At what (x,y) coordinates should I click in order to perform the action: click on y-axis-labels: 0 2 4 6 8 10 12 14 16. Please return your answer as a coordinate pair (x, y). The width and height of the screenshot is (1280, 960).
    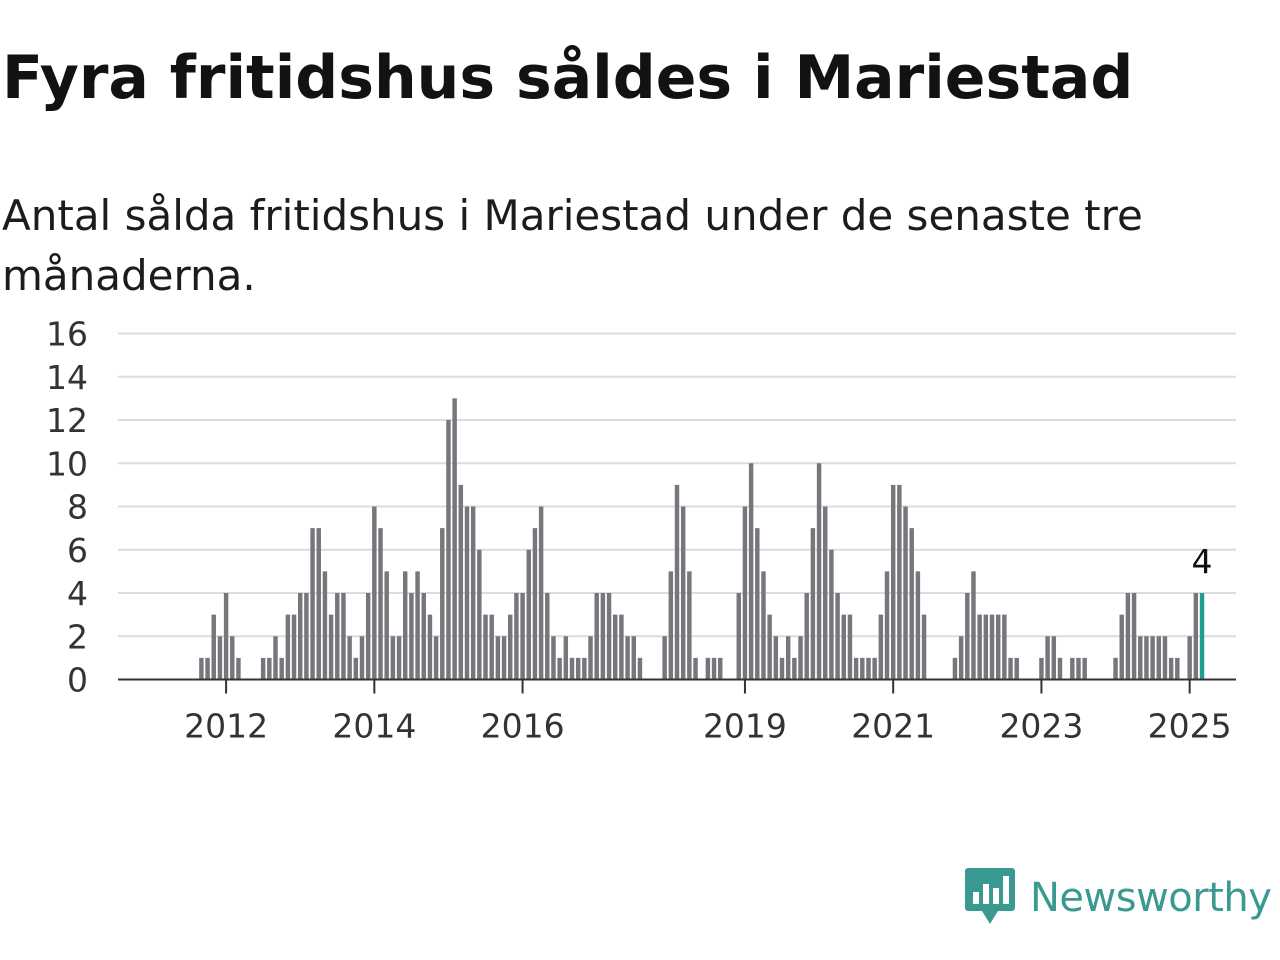
    Looking at the image, I should click on (67, 507).